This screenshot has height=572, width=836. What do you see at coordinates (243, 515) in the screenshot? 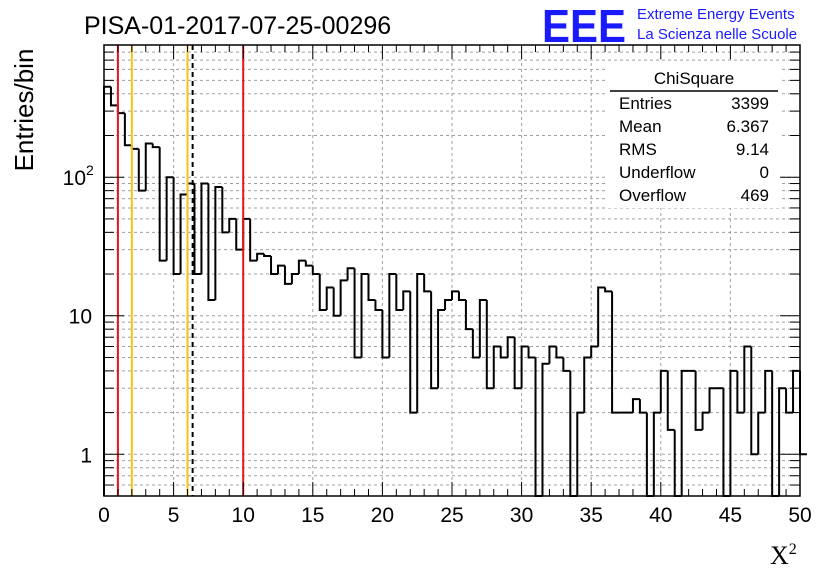
I see `x-tick-label: 10` at bounding box center [243, 515].